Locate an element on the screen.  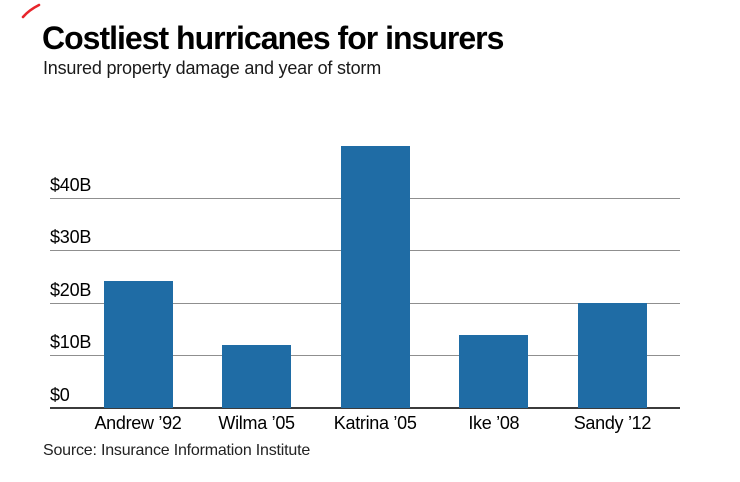
y-tick-label: $20B is located at coordinates (71, 289).